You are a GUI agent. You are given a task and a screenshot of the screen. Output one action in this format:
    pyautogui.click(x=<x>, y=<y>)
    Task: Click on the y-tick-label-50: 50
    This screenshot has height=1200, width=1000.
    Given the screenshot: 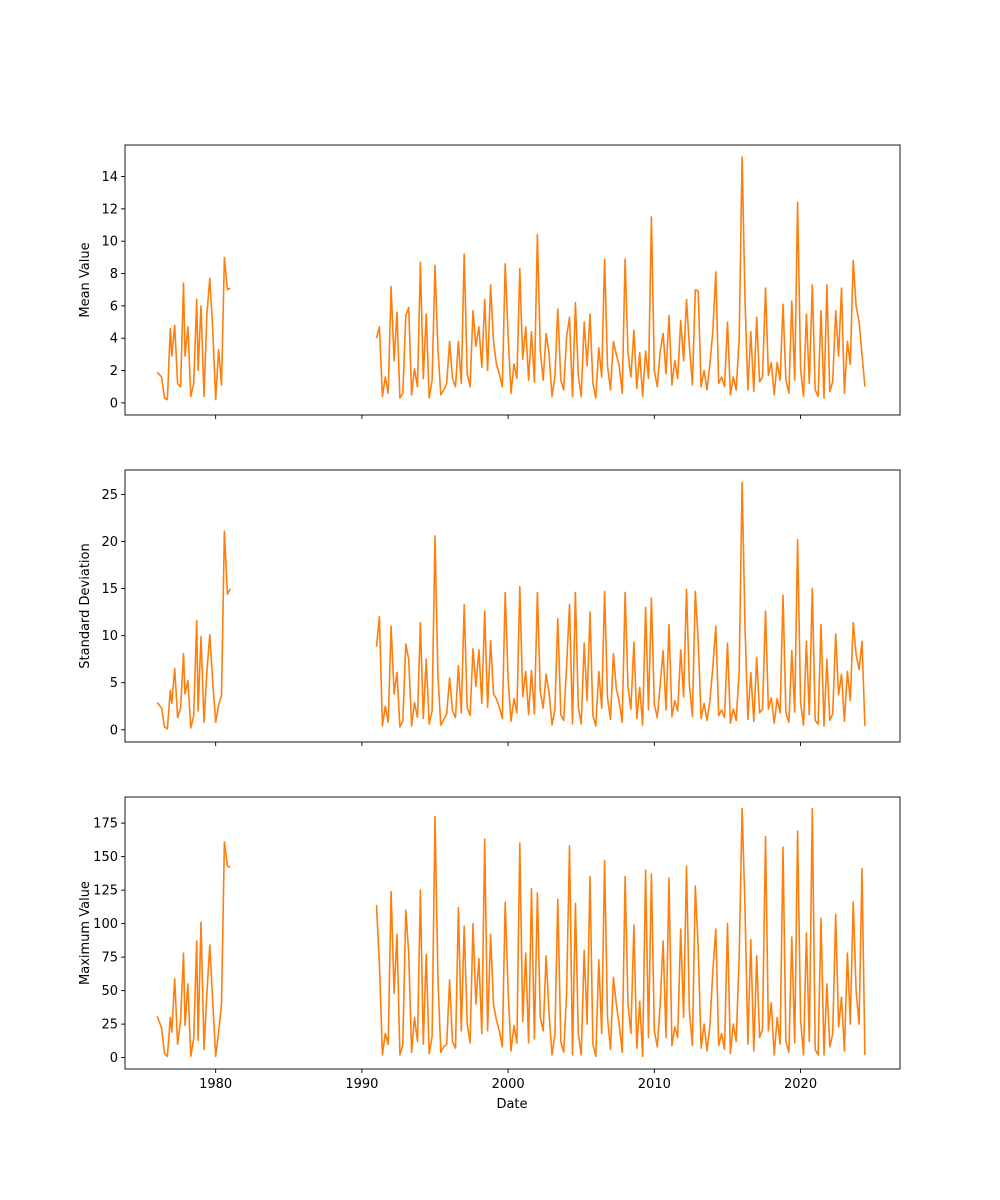 What is the action you would take?
    pyautogui.click(x=109, y=991)
    